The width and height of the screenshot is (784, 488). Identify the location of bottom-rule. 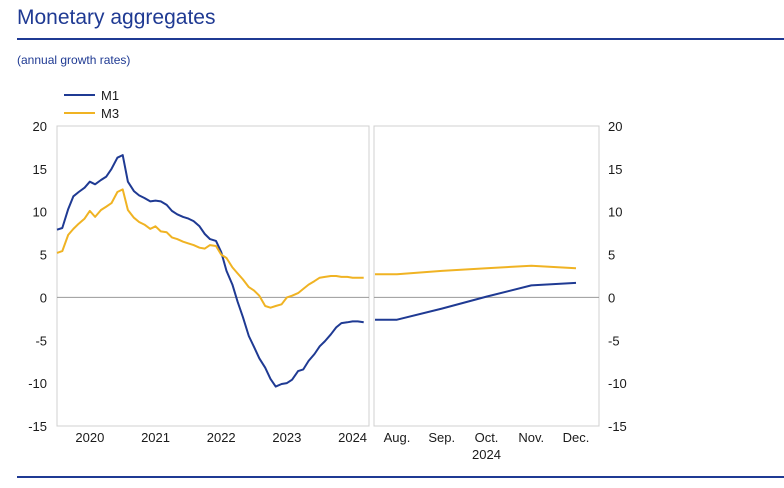
(400, 477).